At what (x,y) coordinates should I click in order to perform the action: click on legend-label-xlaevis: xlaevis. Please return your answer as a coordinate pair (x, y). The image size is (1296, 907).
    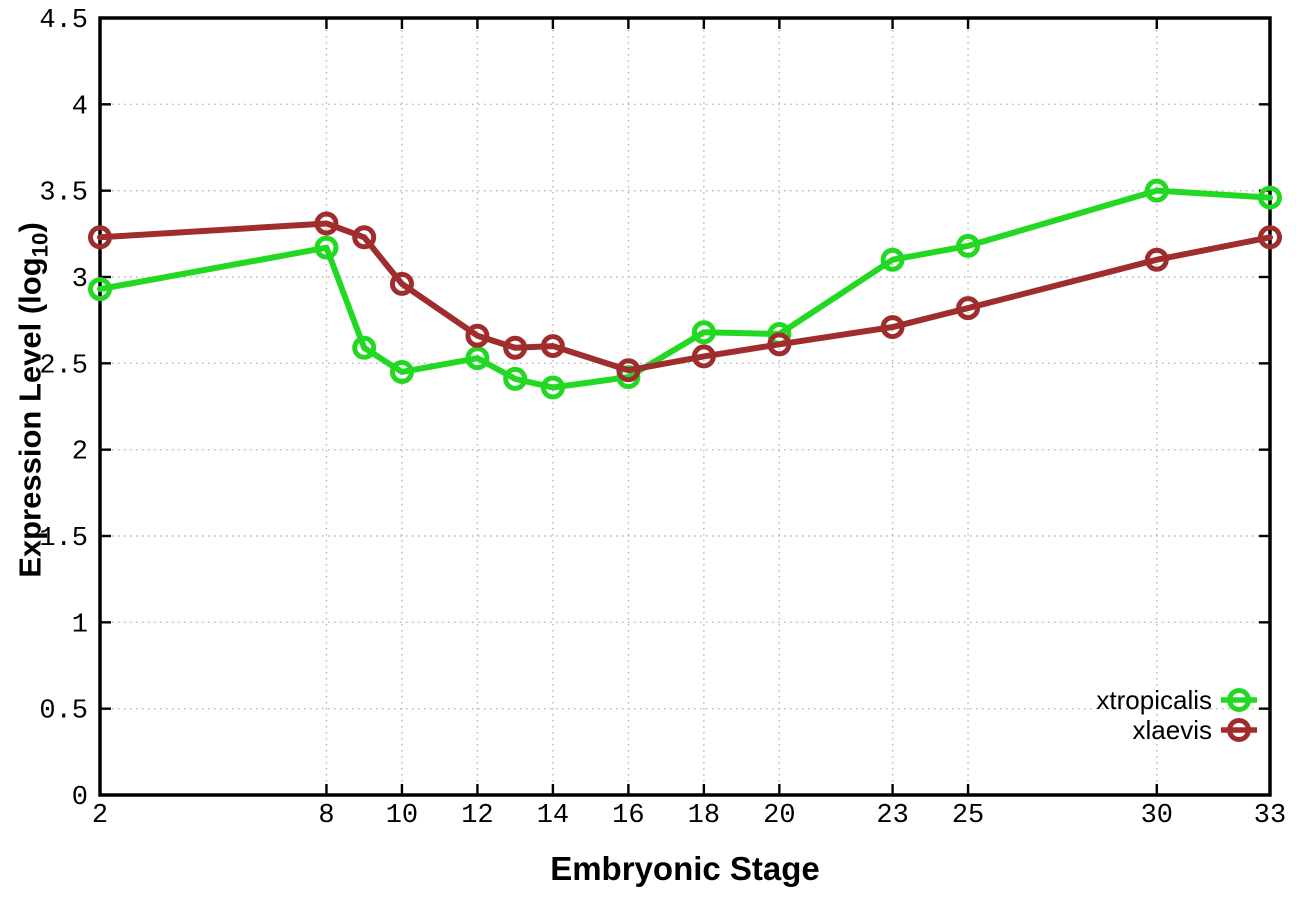
    Looking at the image, I should click on (1172, 730).